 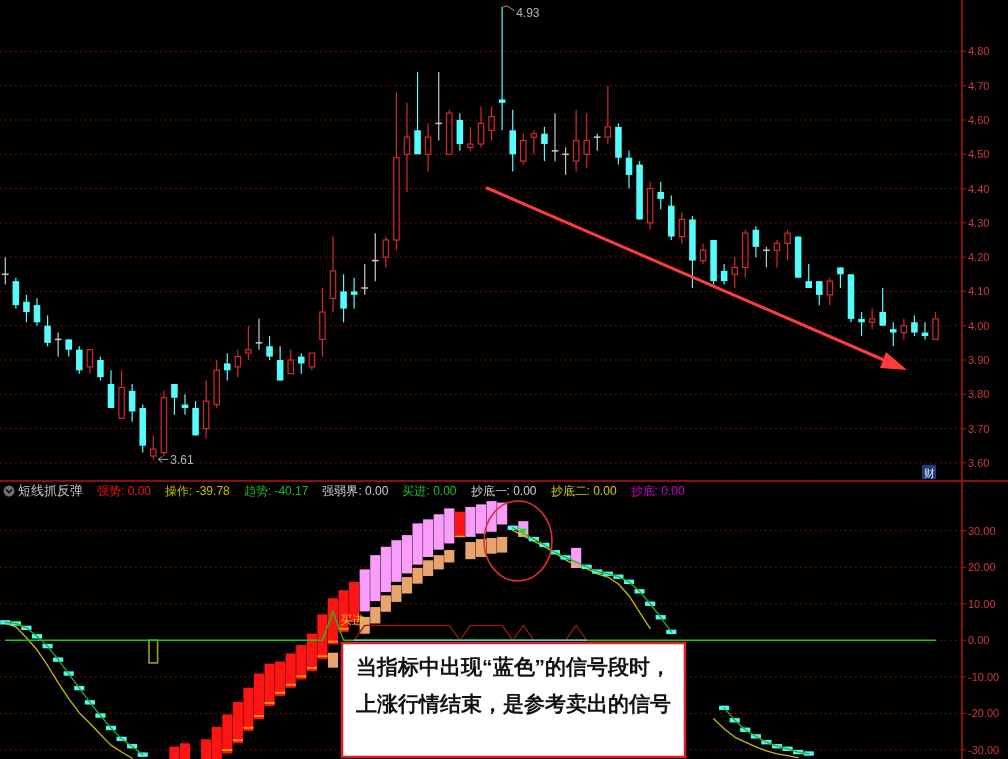 I want to click on y-tick-label: 4.20, so click(x=979, y=257).